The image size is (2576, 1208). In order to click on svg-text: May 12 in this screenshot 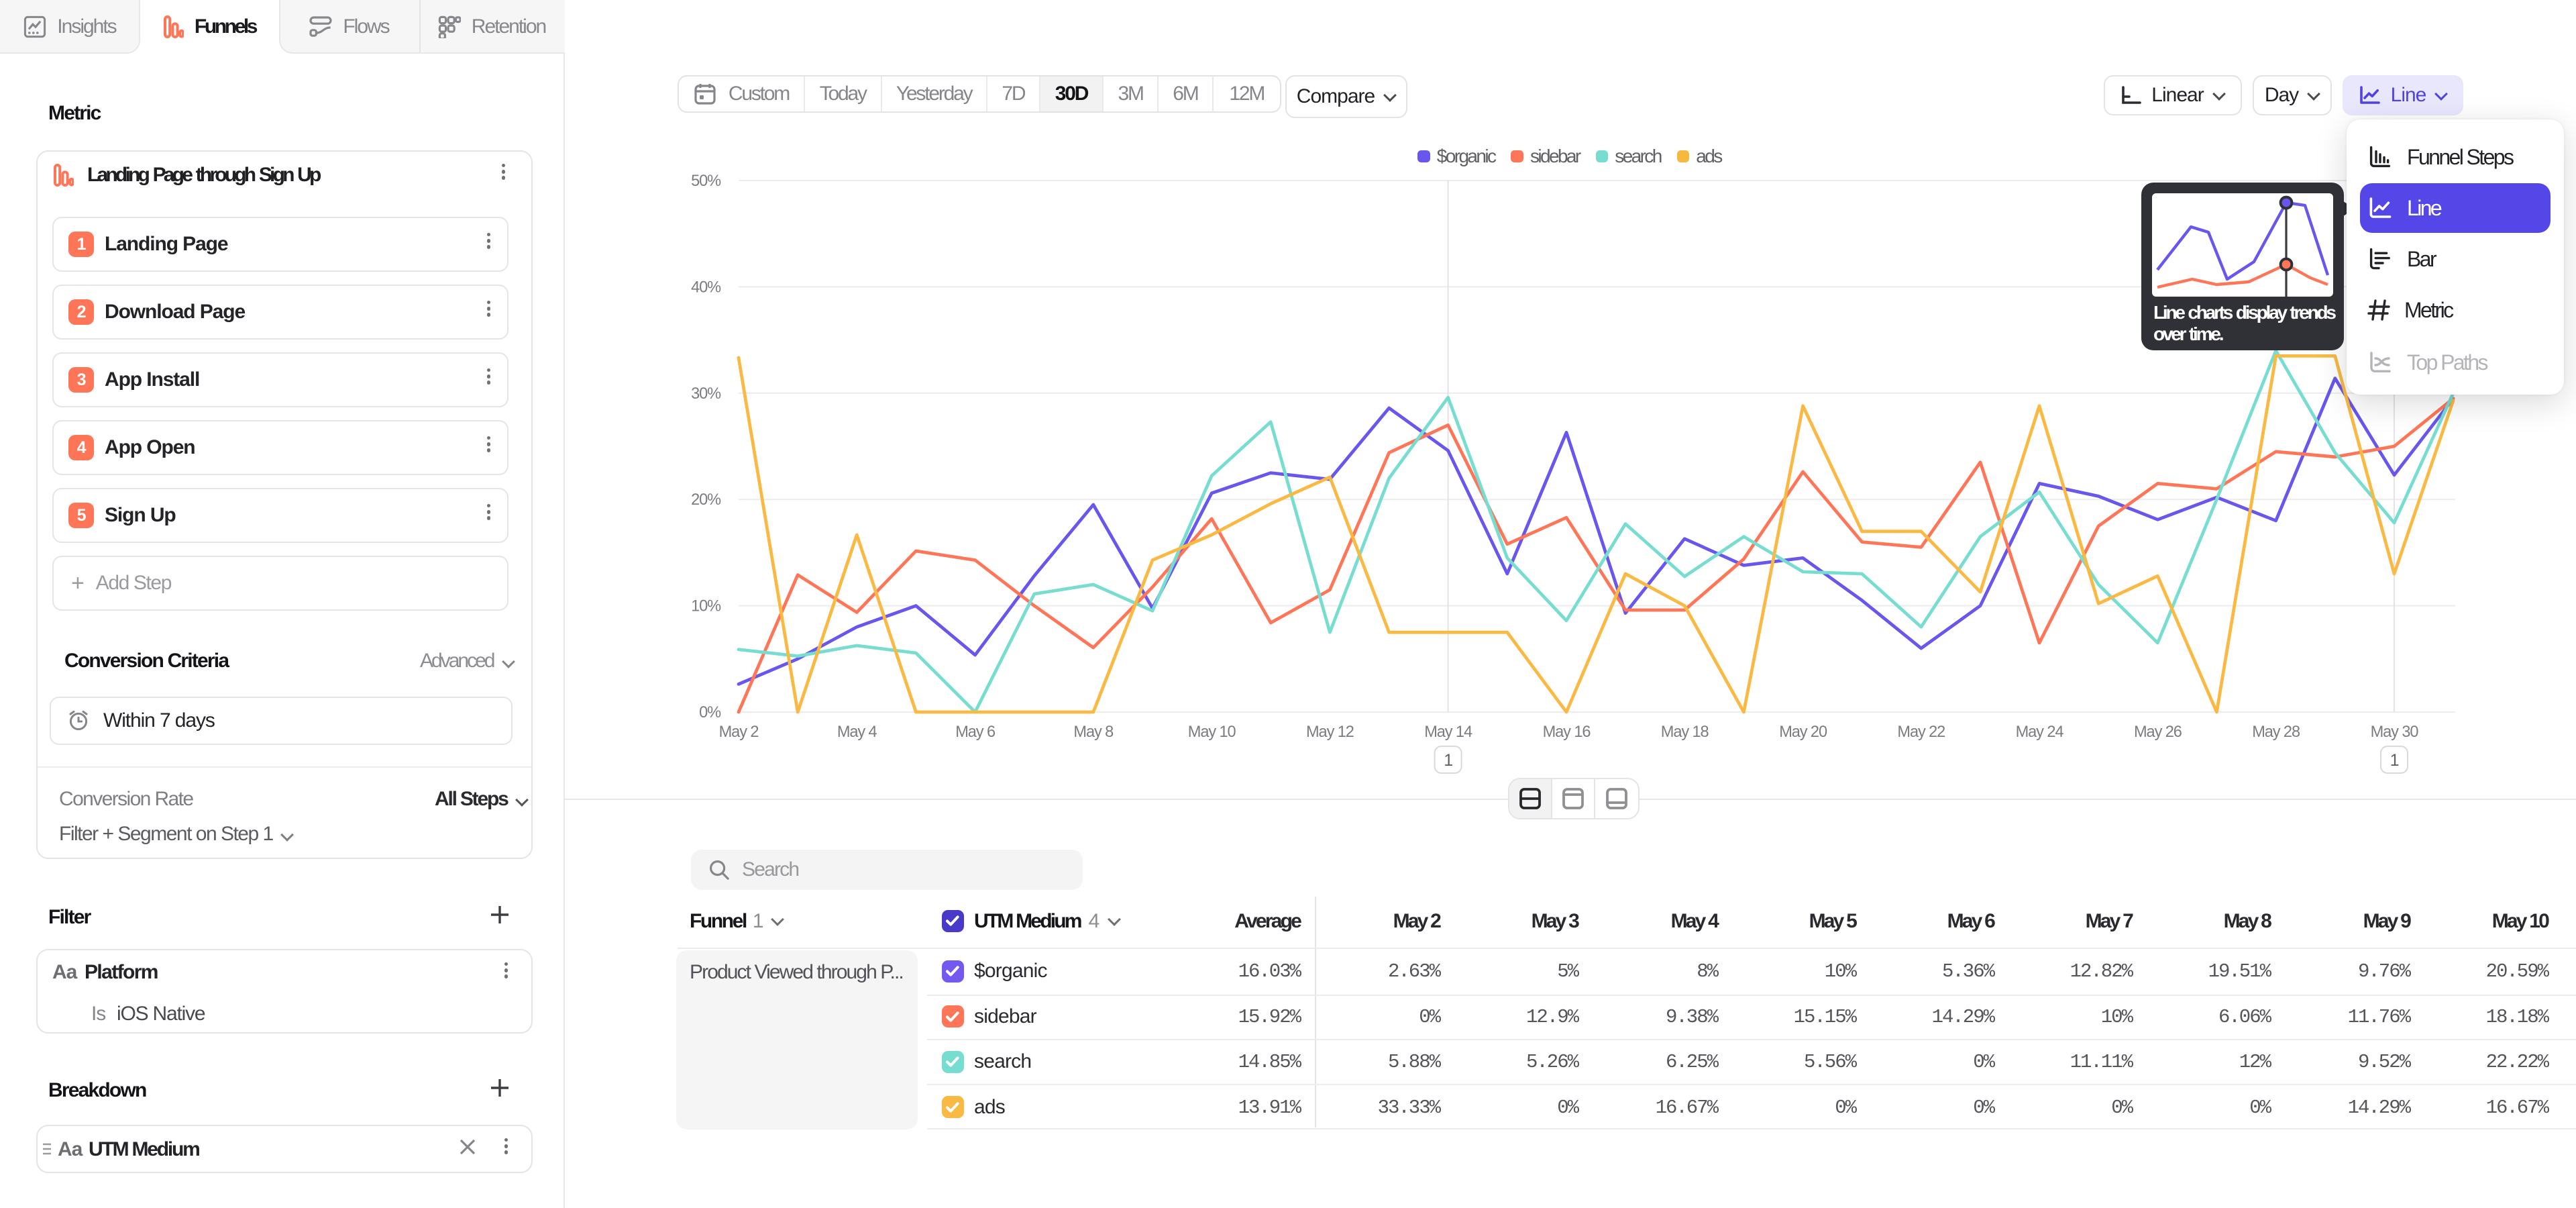, I will do `click(1330, 732)`.